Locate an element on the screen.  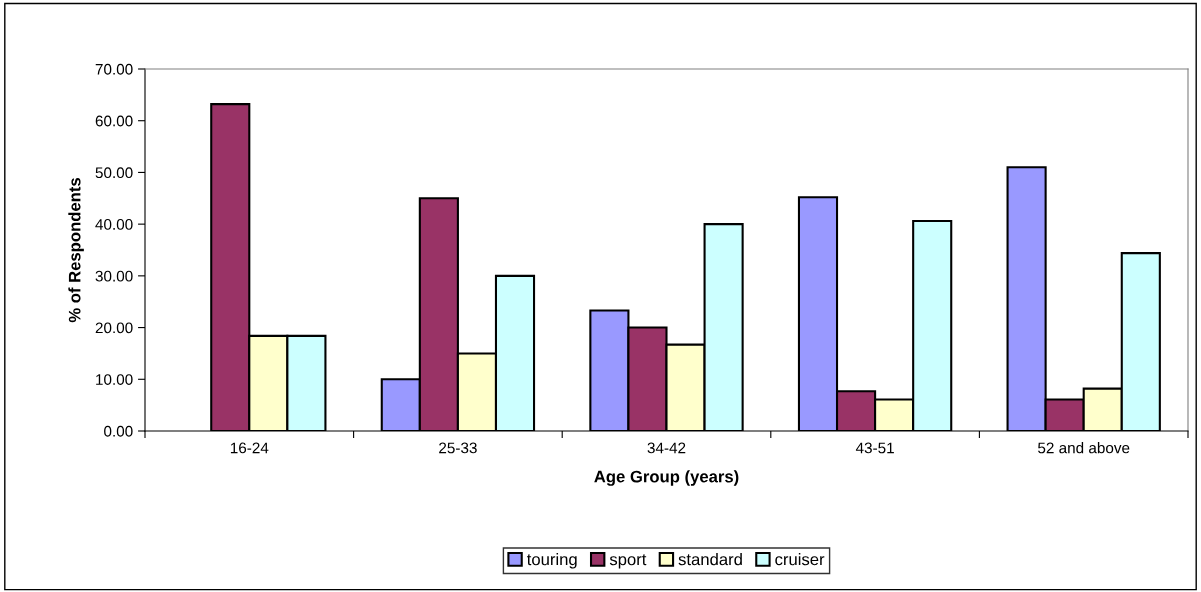
y-tick-label: 20.00 is located at coordinates (114, 328).